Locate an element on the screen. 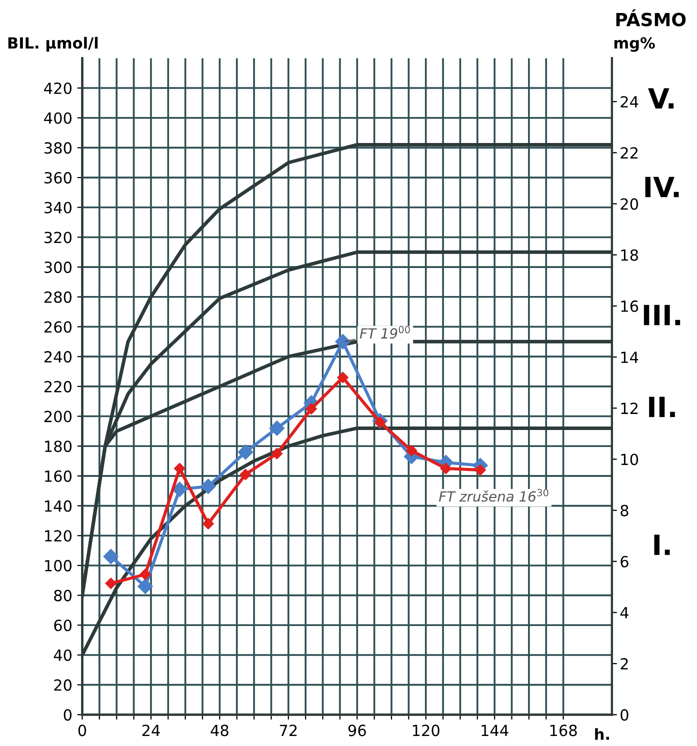 The height and width of the screenshot is (746, 697). y2-axis-title: mg% is located at coordinates (634, 44).